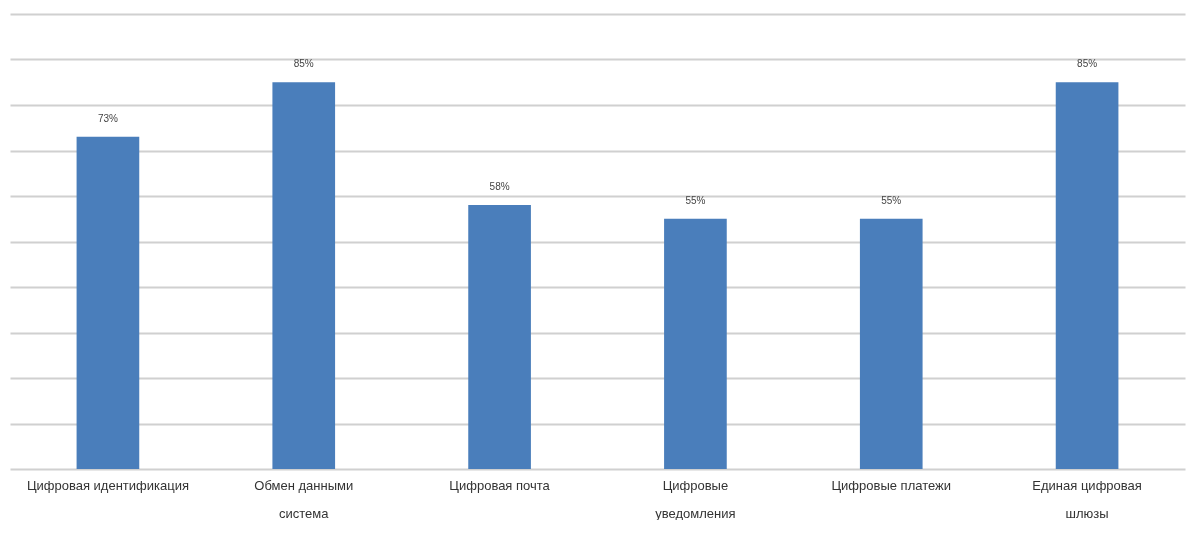 The width and height of the screenshot is (1199, 544). I want to click on x-tick-label: Цифровые уведомления, so click(695, 499).